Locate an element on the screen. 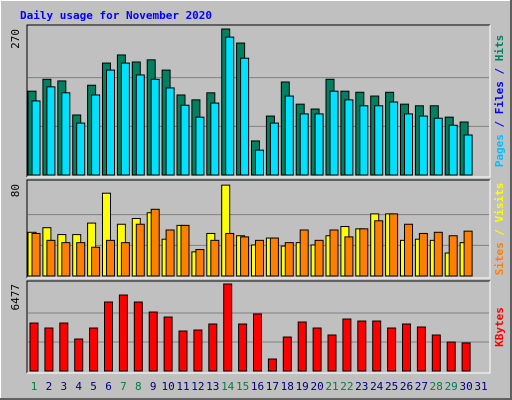 This screenshot has height=400, width=512. x-tick-label: 16 is located at coordinates (257, 386).